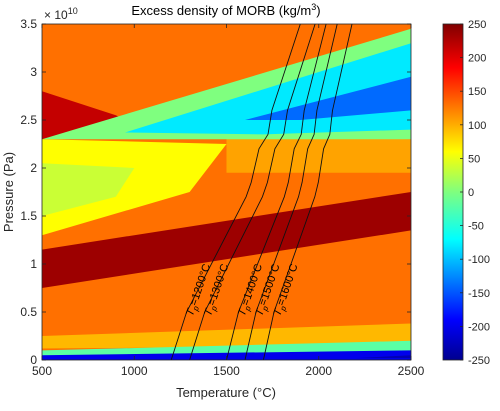 Image resolution: width=500 pixels, height=411 pixels. I want to click on colorbar-ticks: 250 200 150 100 50 0 -50 -100 -150 -200 -250, so click(475, 193).